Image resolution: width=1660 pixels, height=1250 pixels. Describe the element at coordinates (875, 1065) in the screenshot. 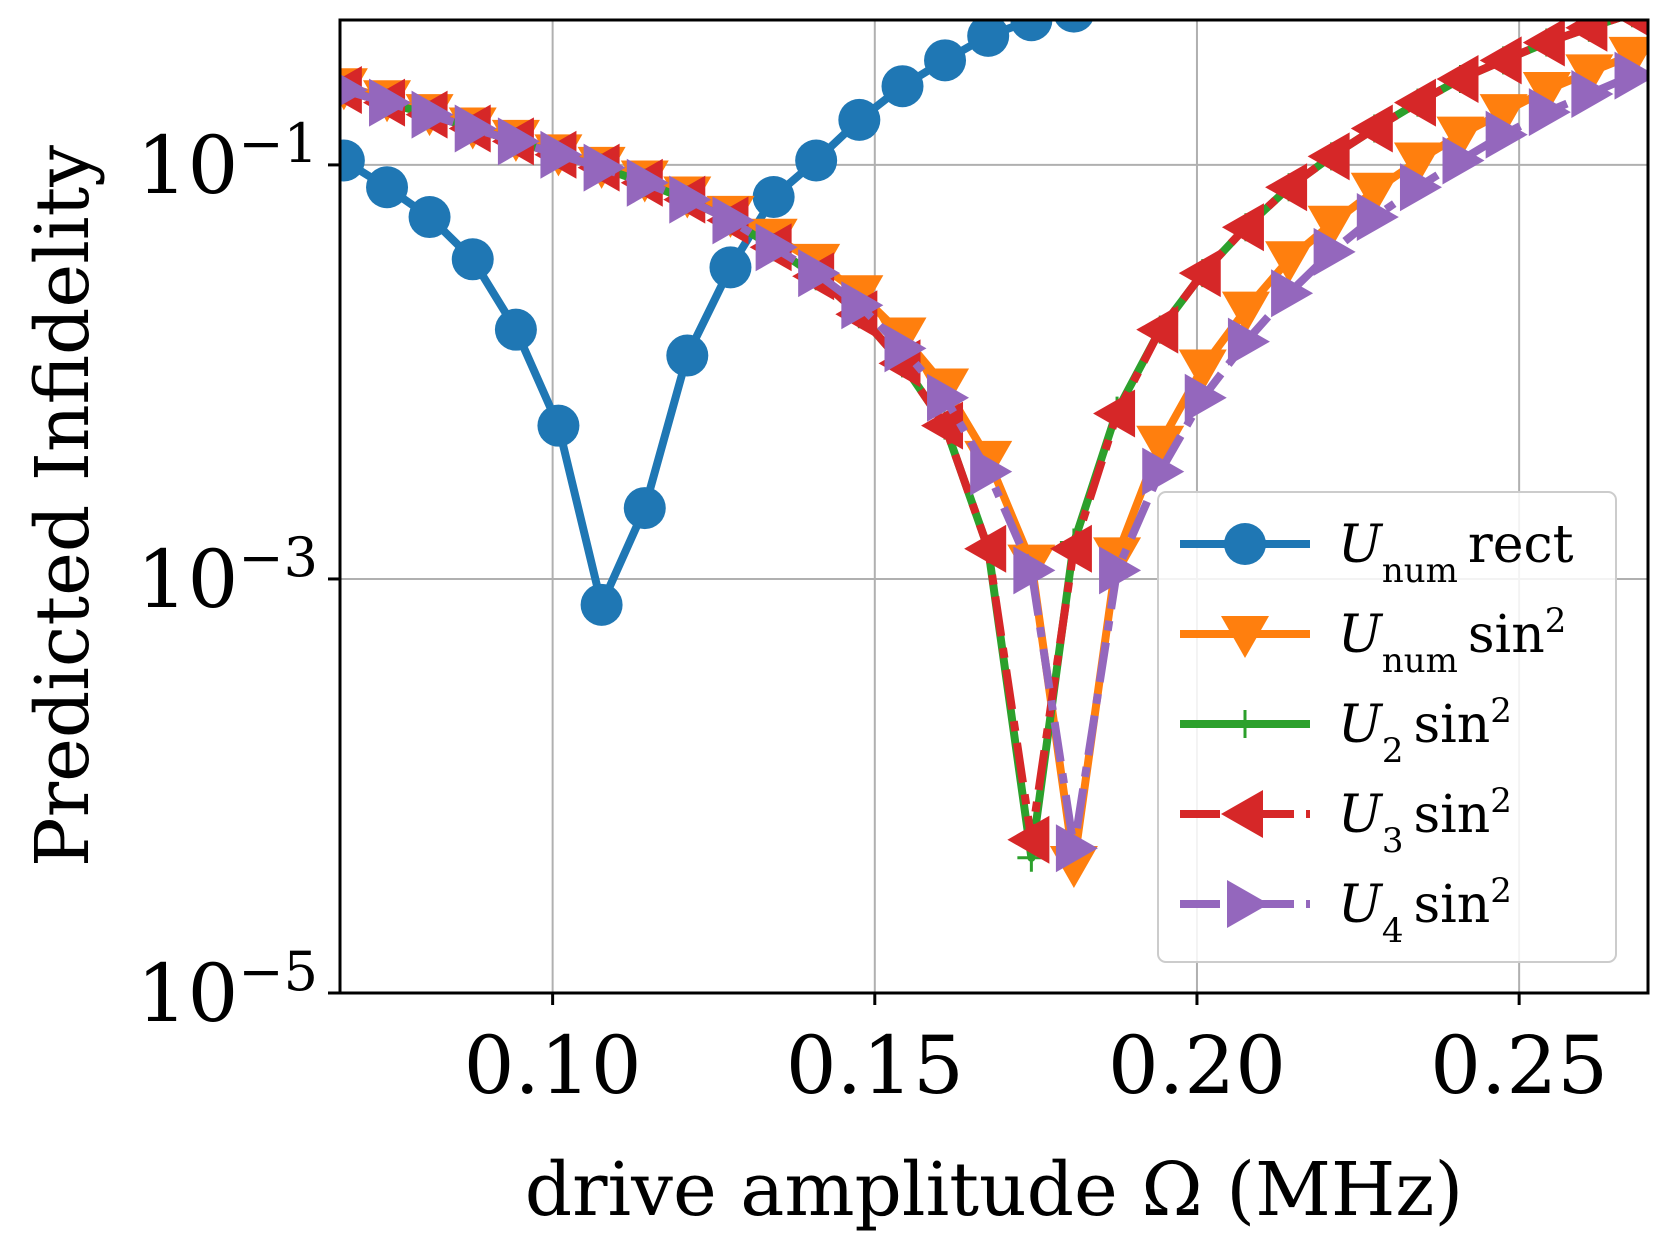

I see `x-tick-label: 0.15` at that location.